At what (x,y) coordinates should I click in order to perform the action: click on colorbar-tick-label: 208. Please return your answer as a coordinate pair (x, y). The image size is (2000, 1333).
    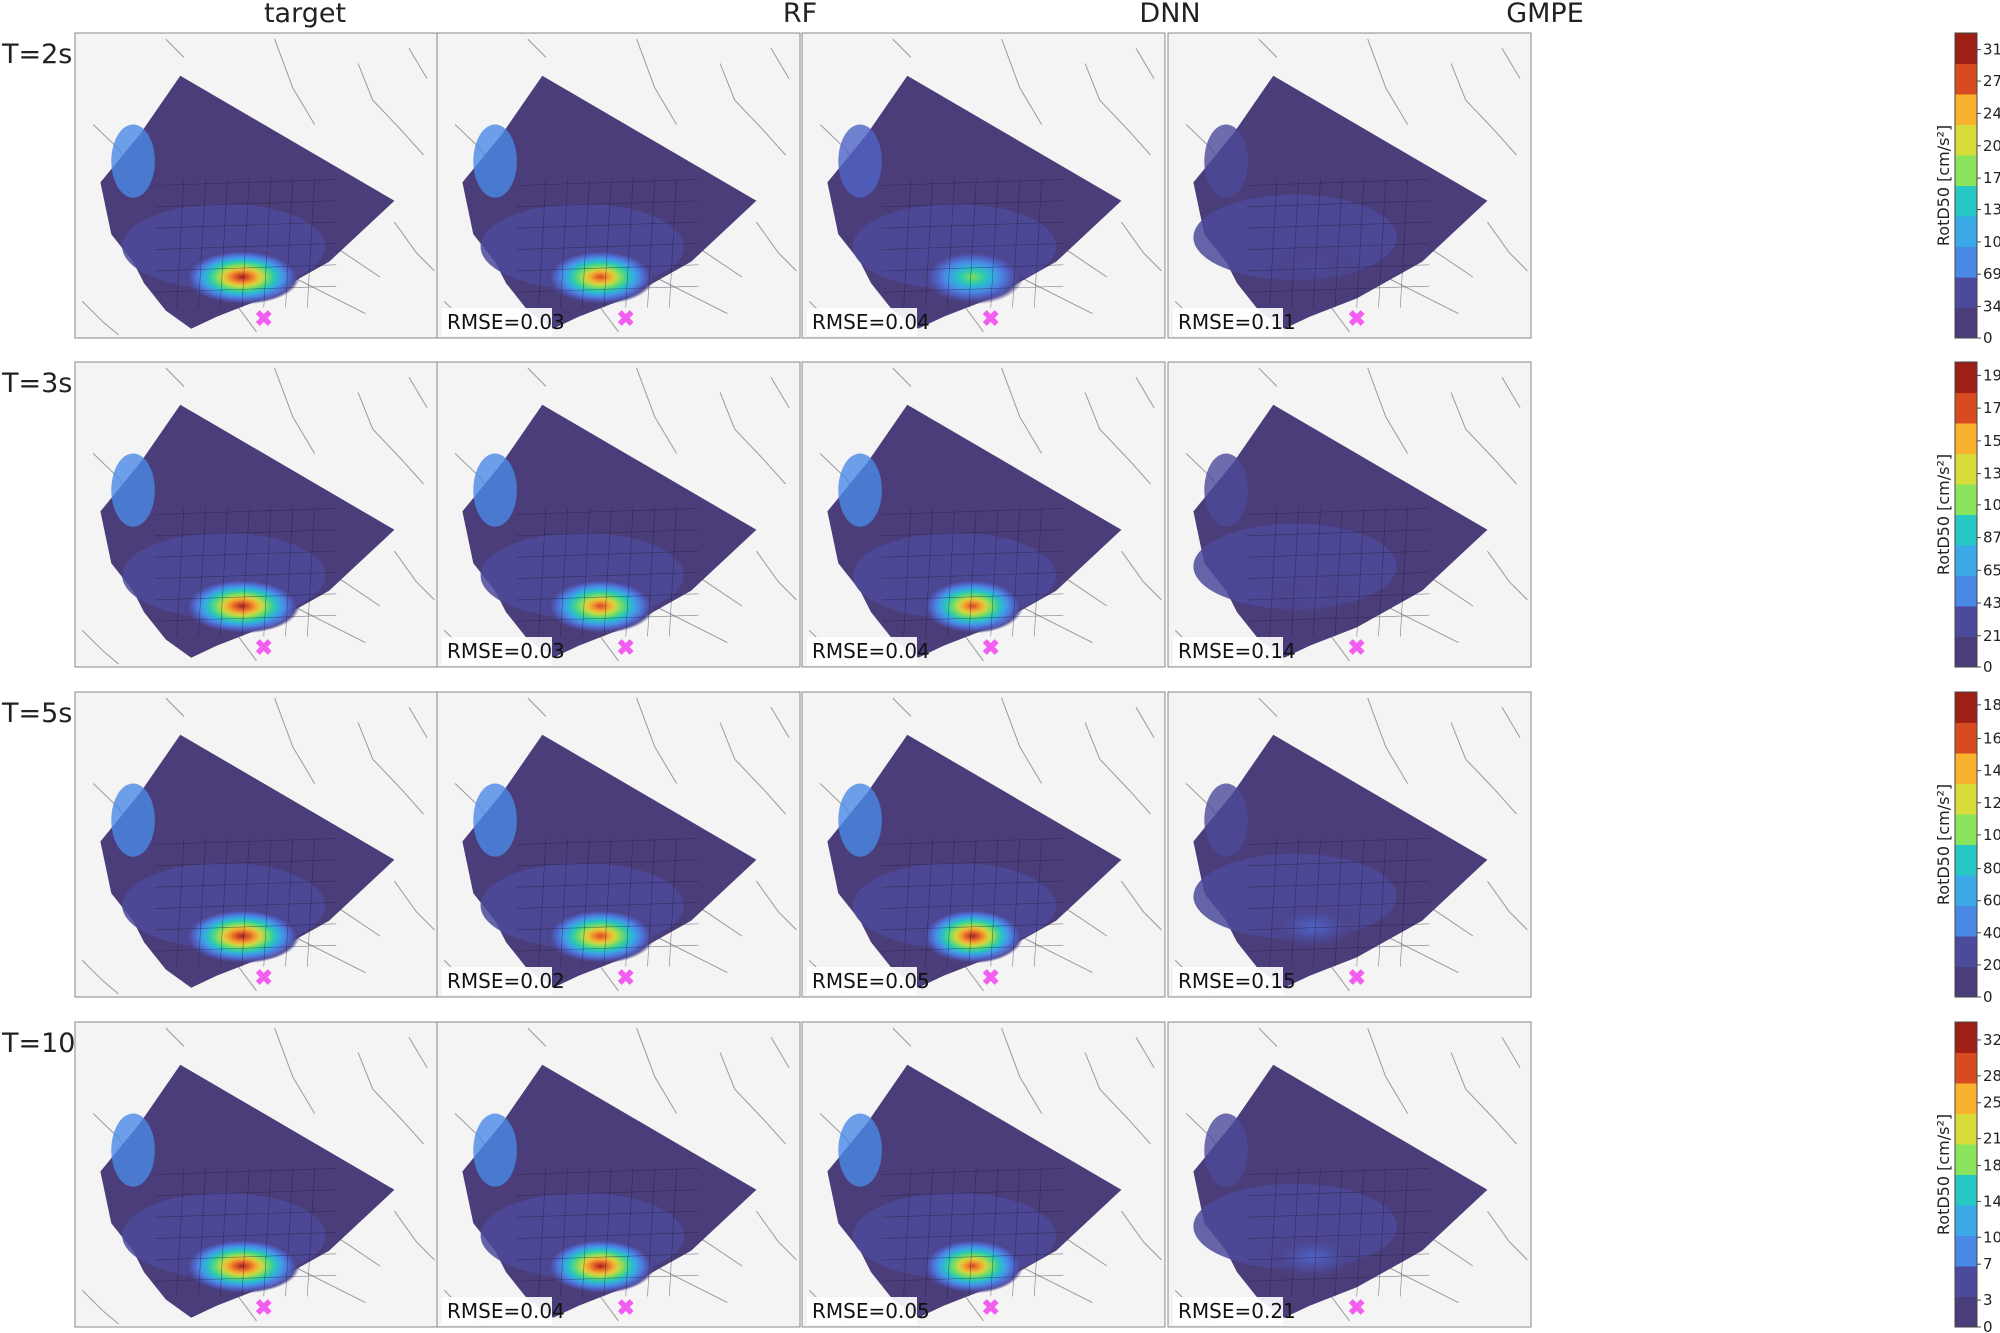
    Looking at the image, I should click on (1991, 146).